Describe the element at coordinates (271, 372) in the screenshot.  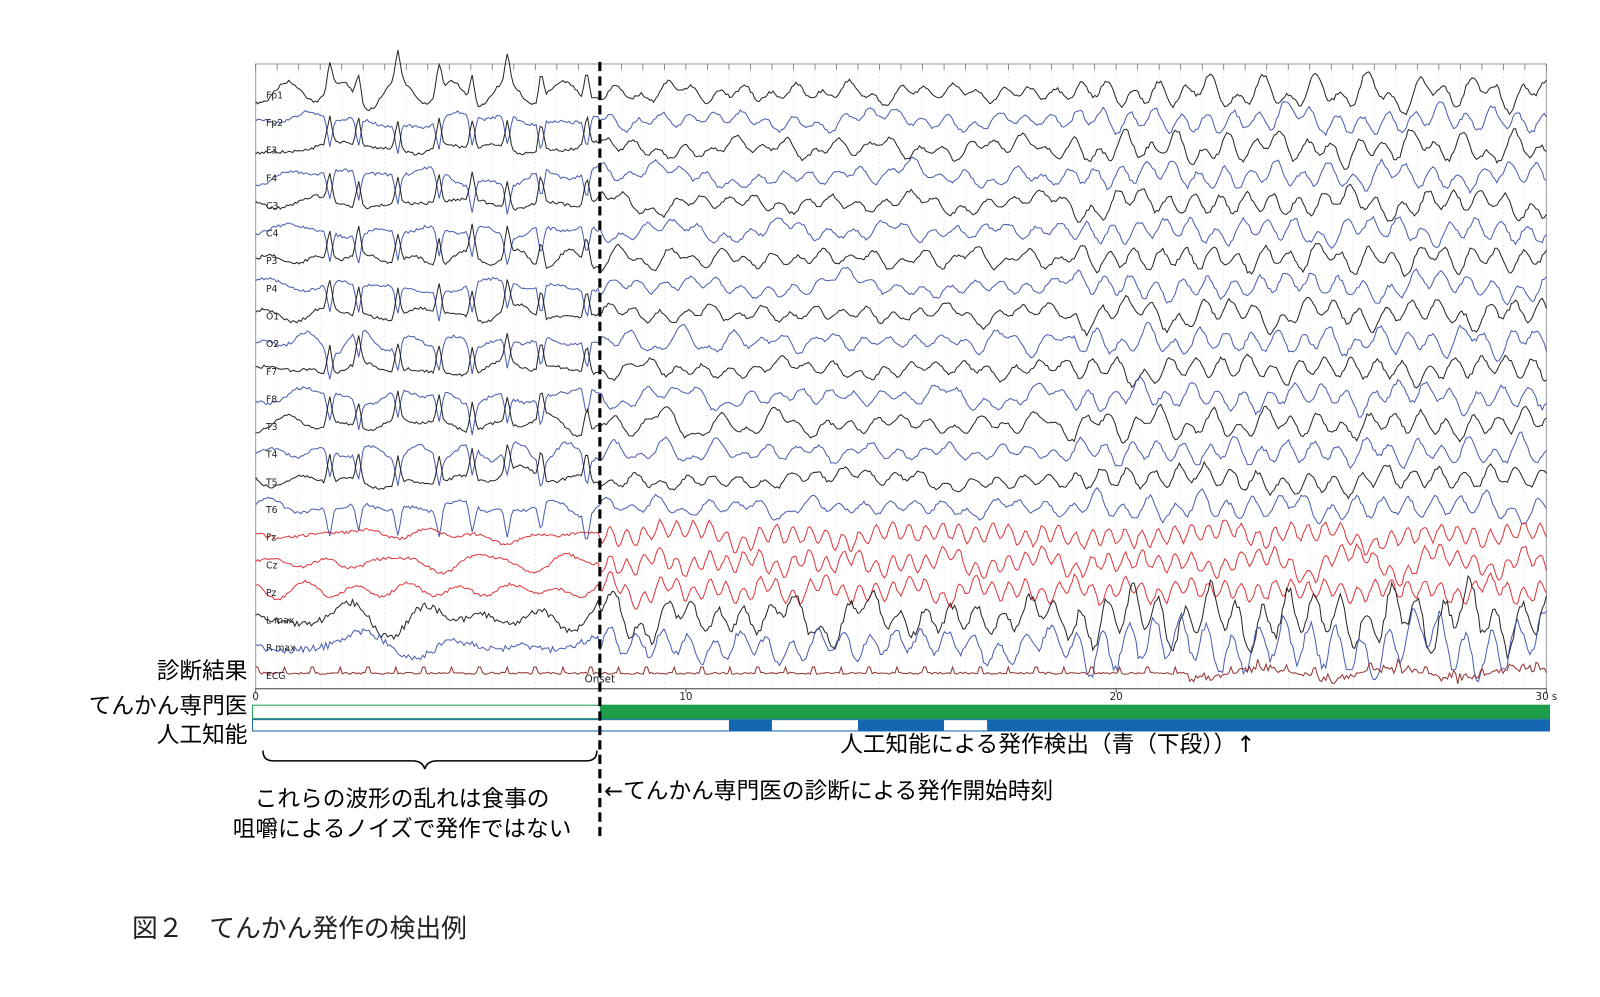
I see `channel-label: F7` at that location.